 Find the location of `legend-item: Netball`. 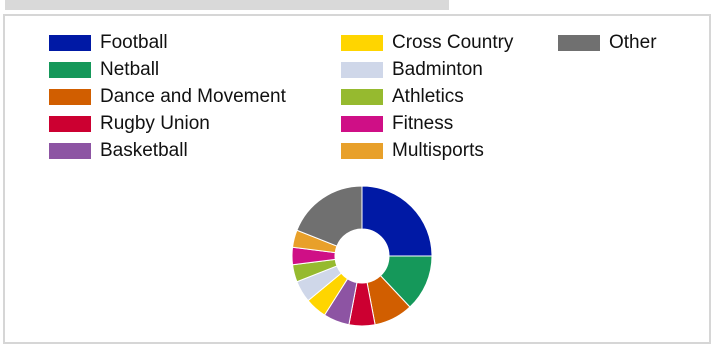

legend-item: Netball is located at coordinates (104, 70).